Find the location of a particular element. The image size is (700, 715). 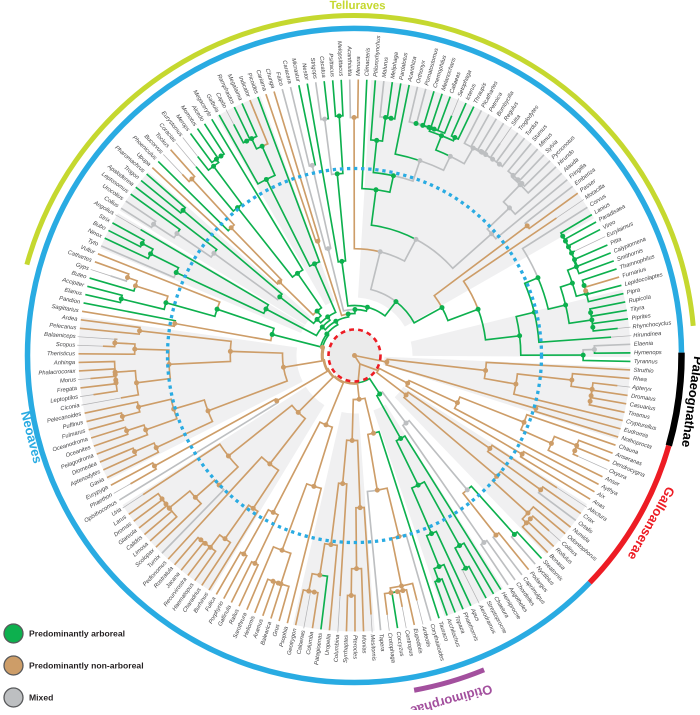

svg-text: Grus is located at coordinates (276, 631).